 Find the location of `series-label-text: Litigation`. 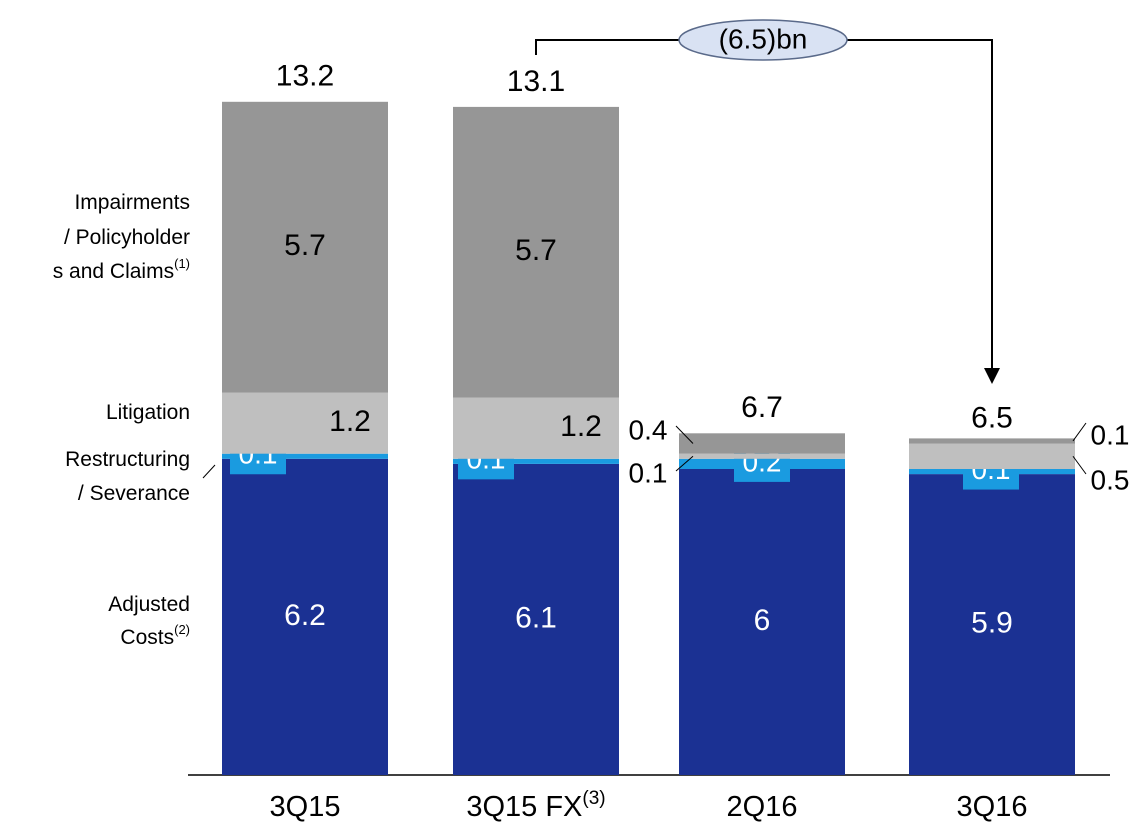

series-label-text: Litigation is located at coordinates (148, 412).